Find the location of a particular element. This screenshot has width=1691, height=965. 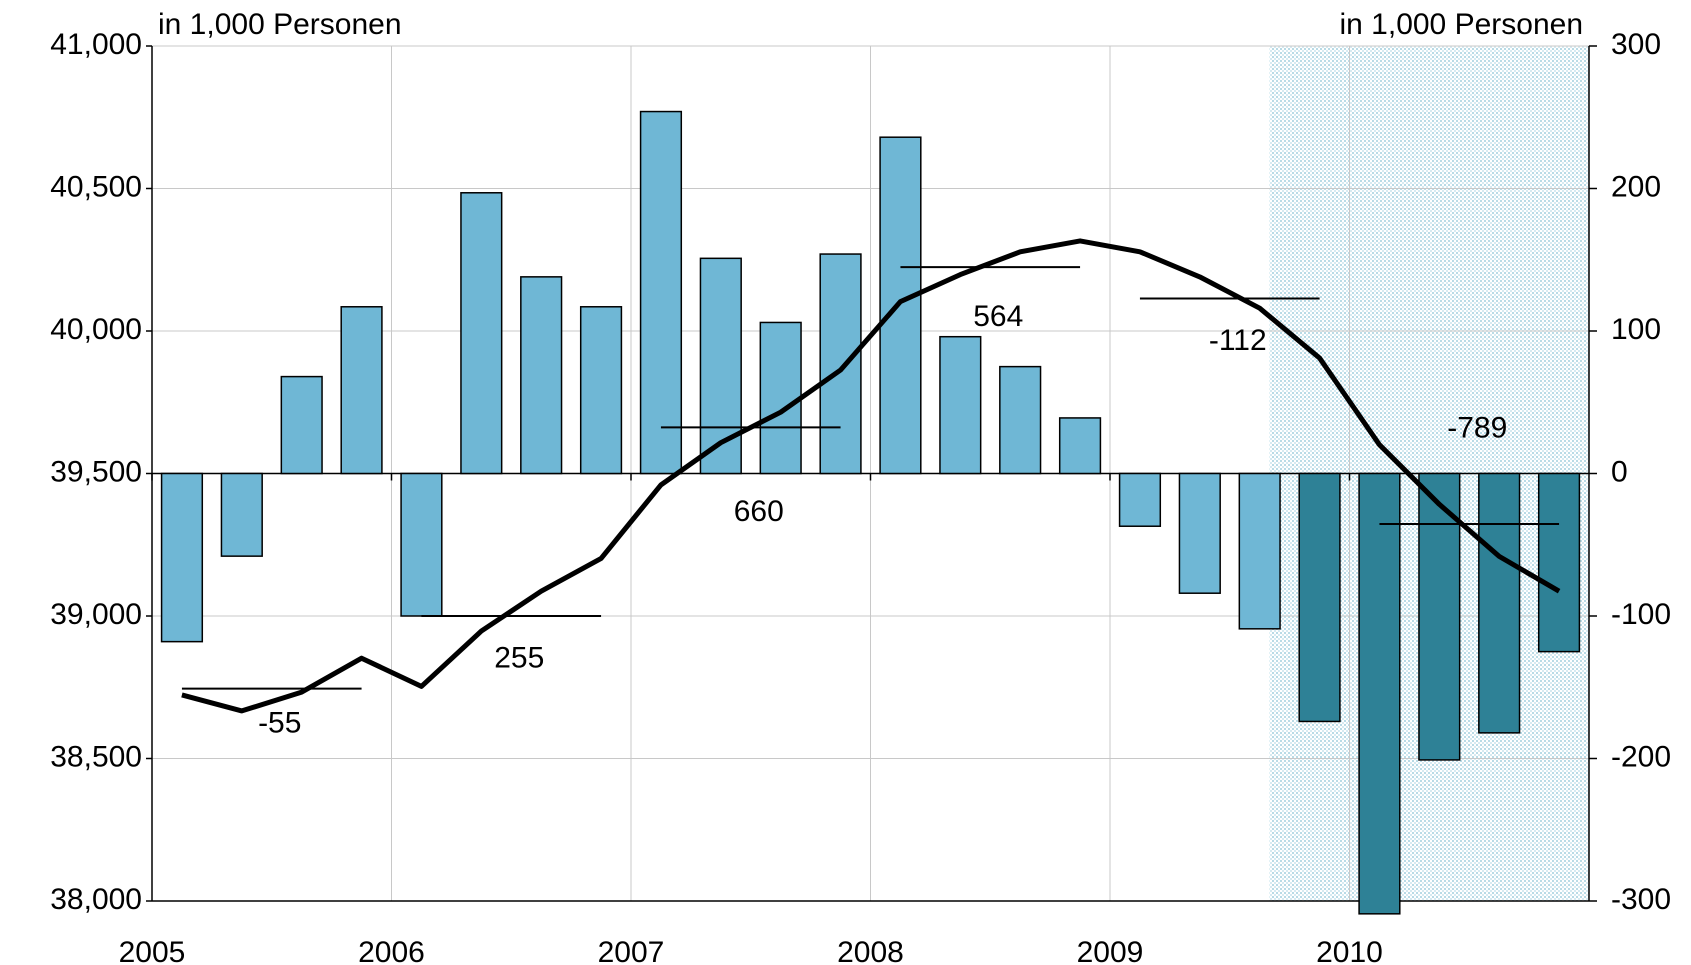

y2-tick-label: -100 is located at coordinates (1641, 614).